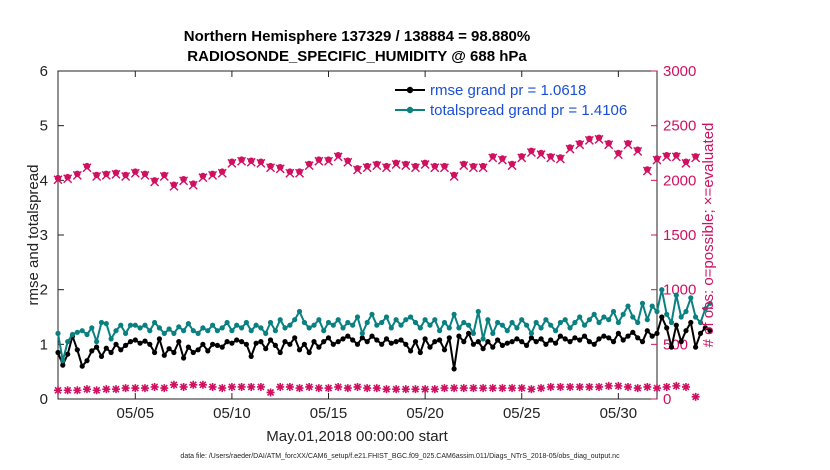 This screenshot has height=470, width=830. I want to click on y-axis-label: rmse and totalspread, so click(33, 235).